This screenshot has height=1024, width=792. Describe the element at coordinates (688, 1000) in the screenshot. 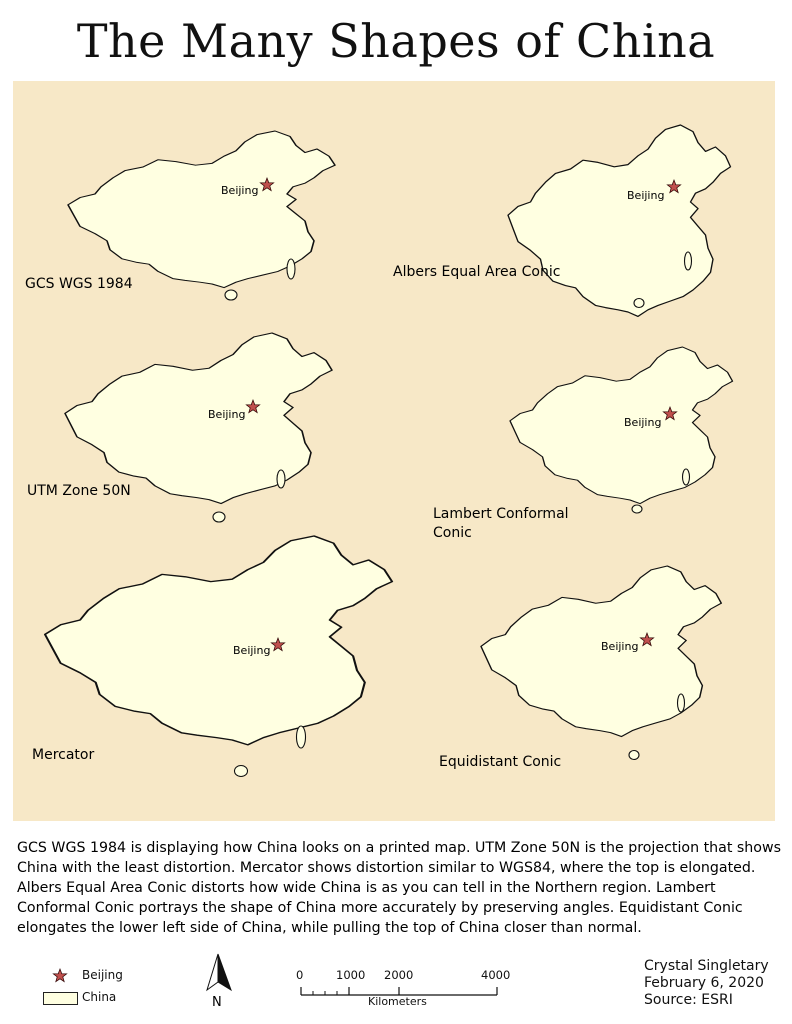

I see `data-source: Source: ESRI` at that location.